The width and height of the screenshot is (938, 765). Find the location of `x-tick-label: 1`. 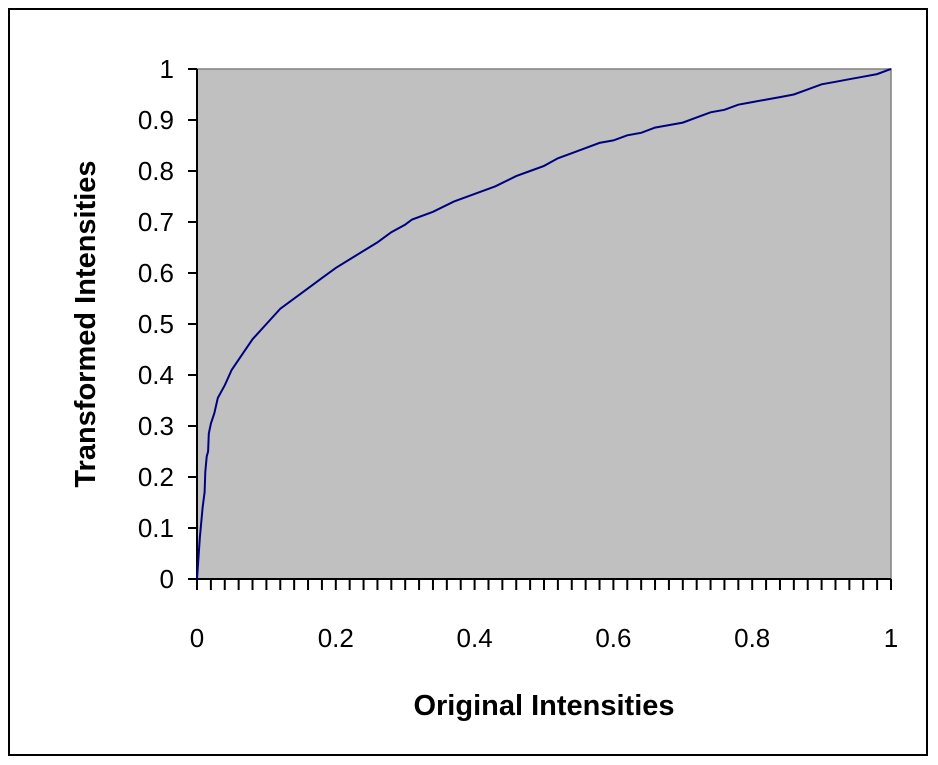

x-tick-label: 1 is located at coordinates (891, 638).